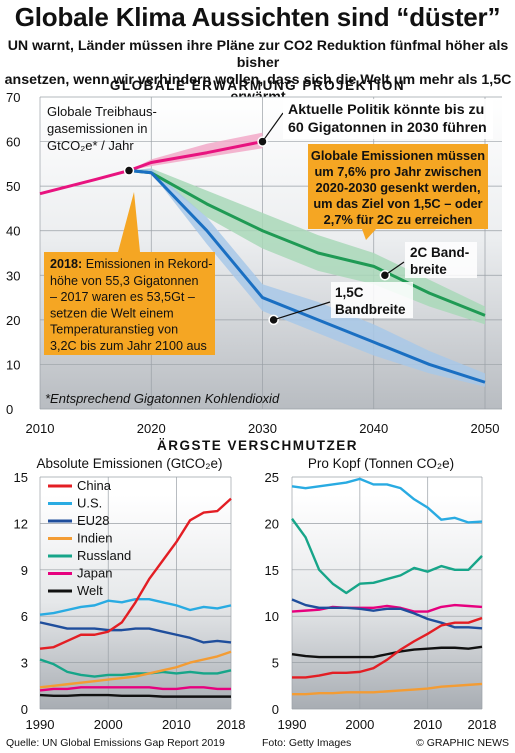  What do you see at coordinates (122, 297) in the screenshot?
I see `callout-2018-text: – 2017 waren es 53,5Gt –` at bounding box center [122, 297].